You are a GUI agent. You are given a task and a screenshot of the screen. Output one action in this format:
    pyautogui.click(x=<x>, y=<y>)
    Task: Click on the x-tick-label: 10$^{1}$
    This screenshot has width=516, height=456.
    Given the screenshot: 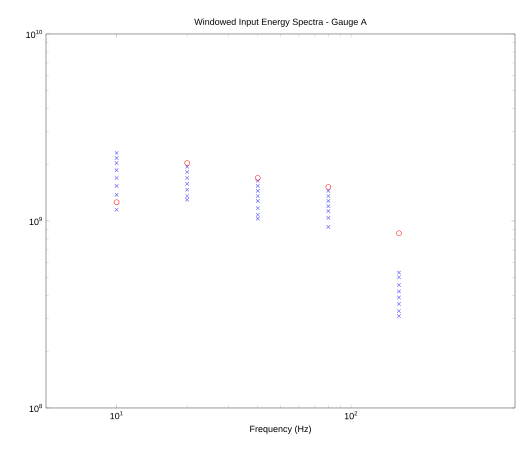 What is the action you would take?
    pyautogui.click(x=116, y=415)
    